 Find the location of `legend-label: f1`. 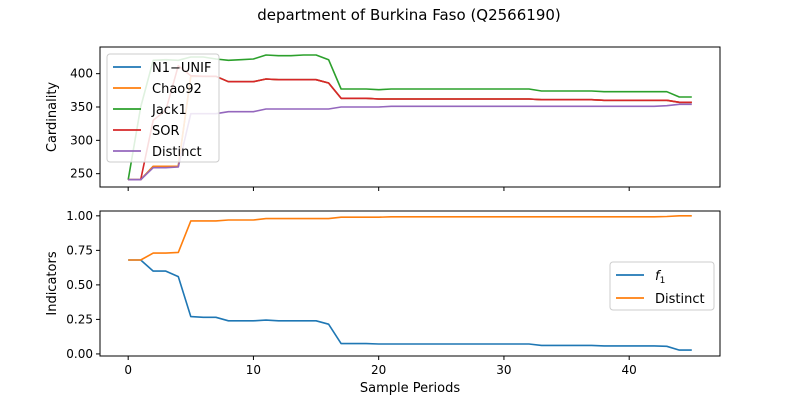

legend-label: f1 is located at coordinates (660, 277).